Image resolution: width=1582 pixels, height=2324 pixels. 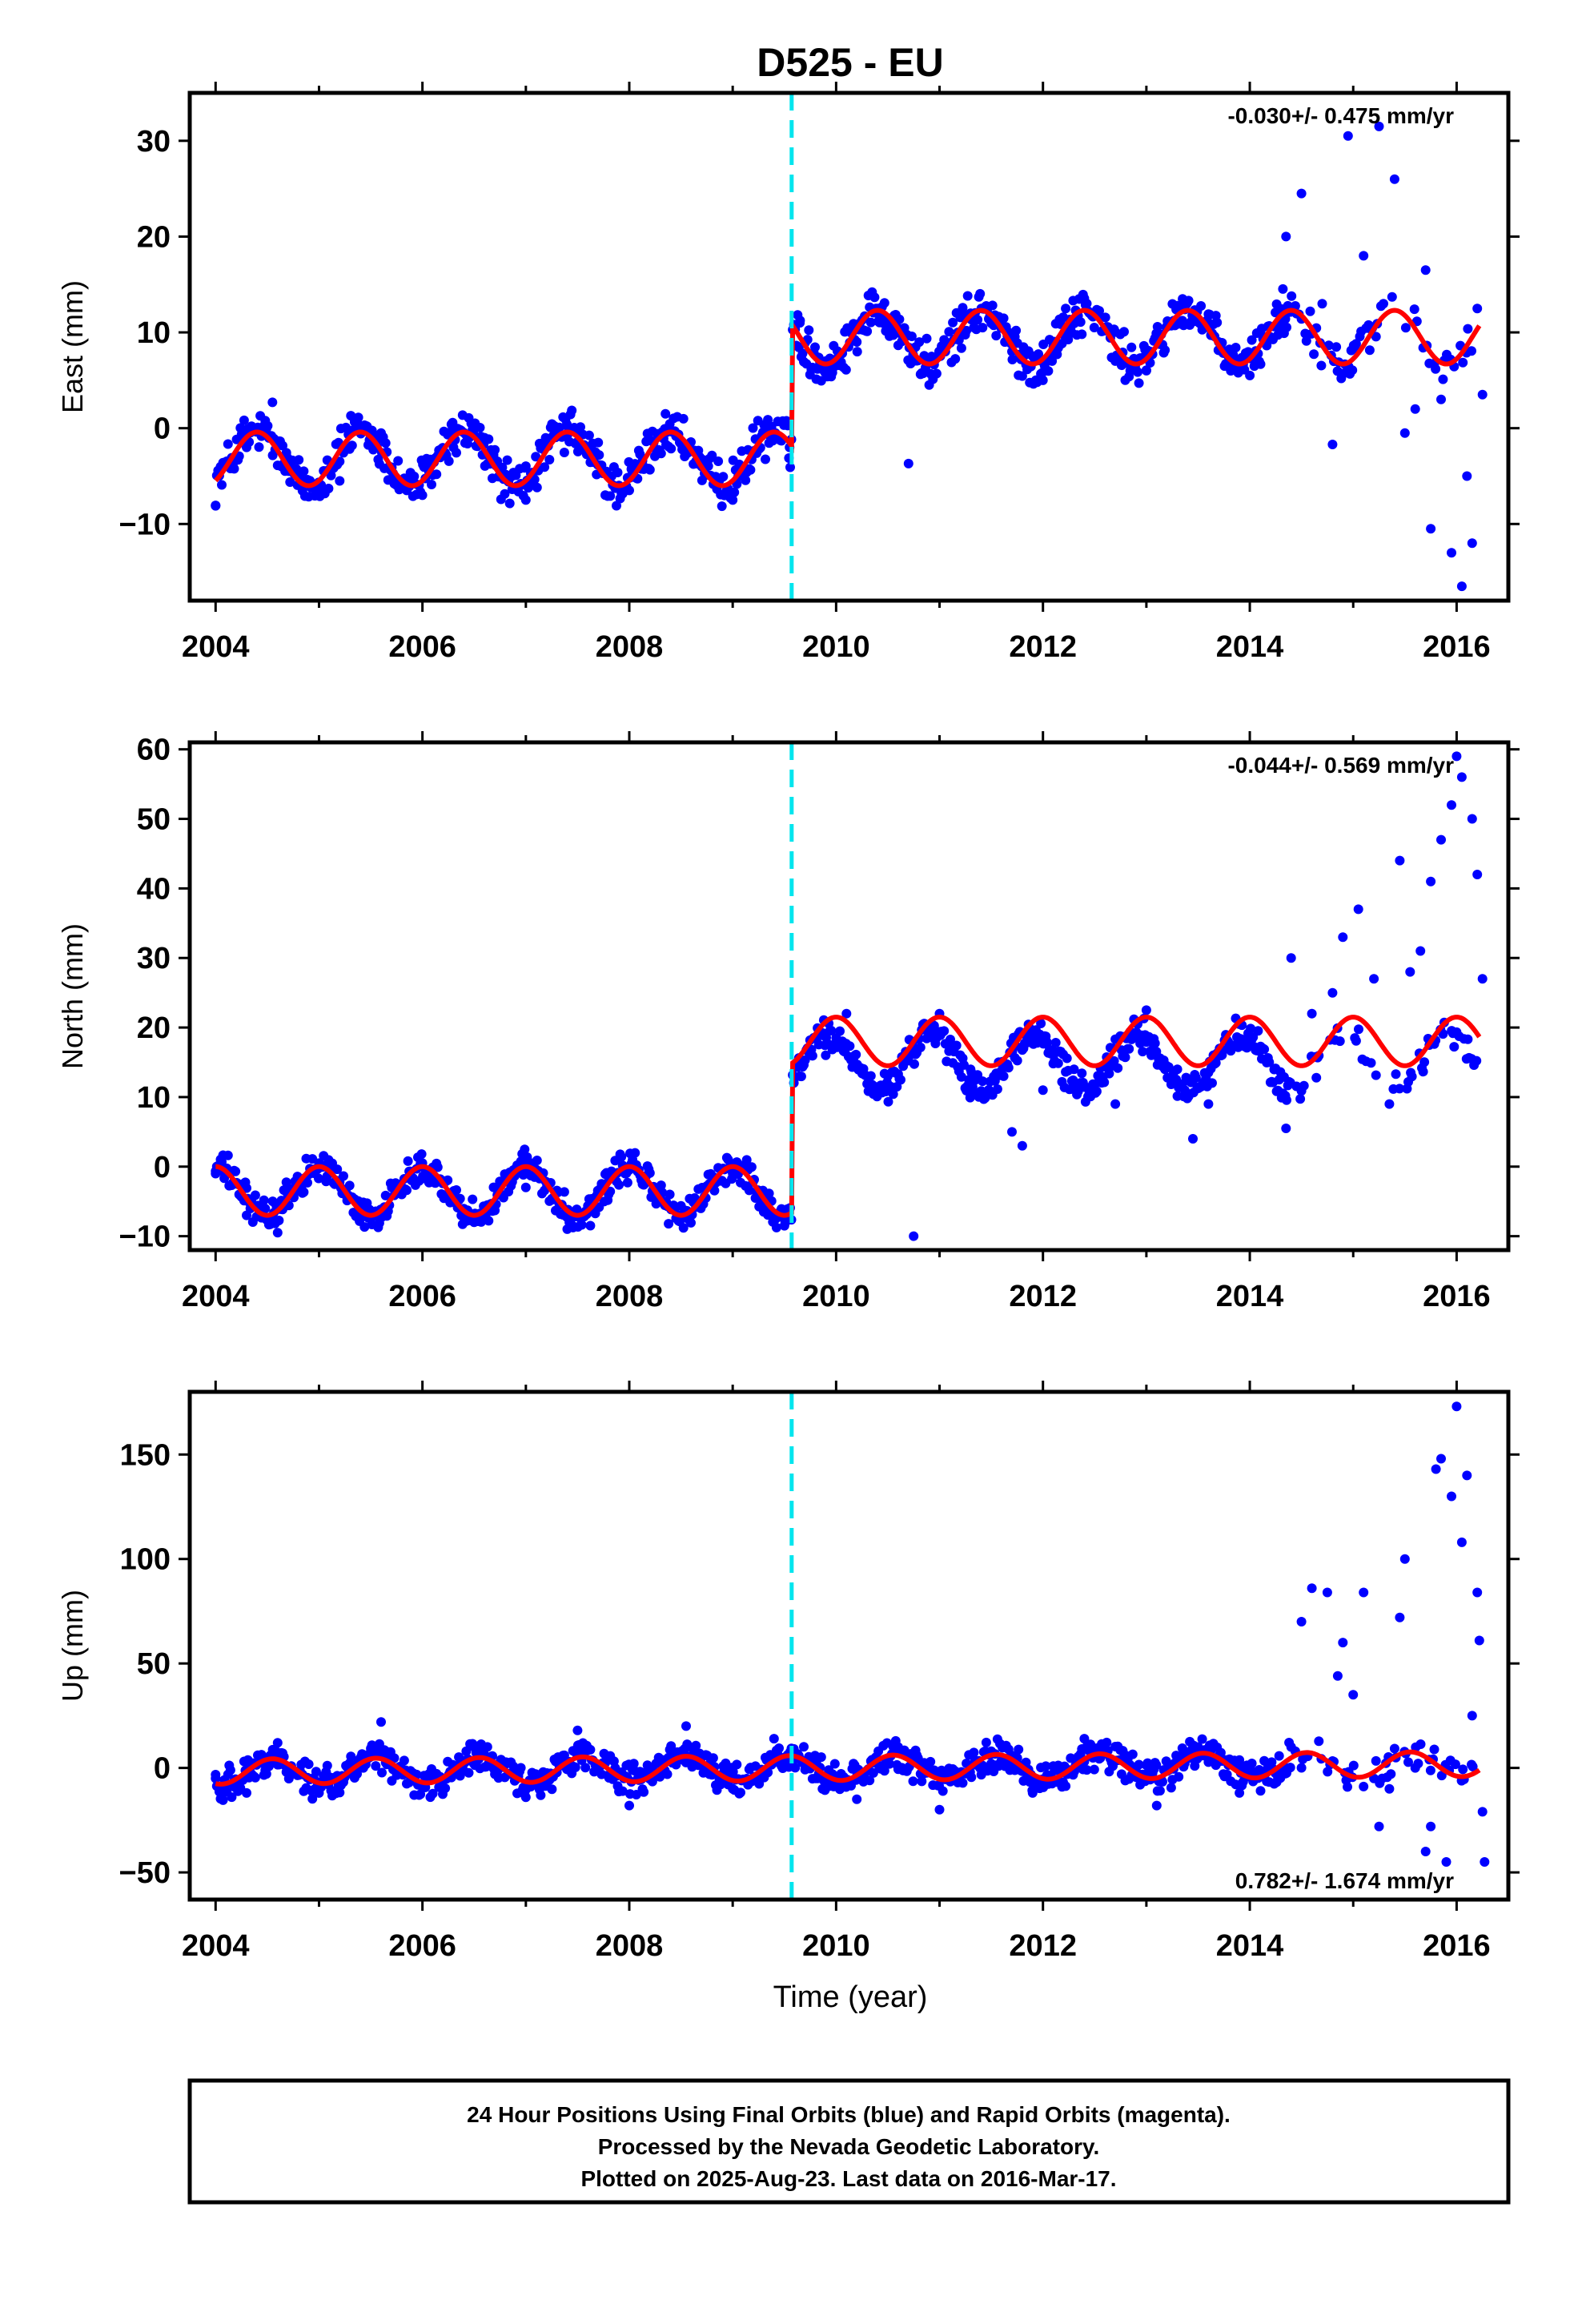 What do you see at coordinates (1250, 1296) in the screenshot?
I see `north-x-tick-label: 2014` at bounding box center [1250, 1296].